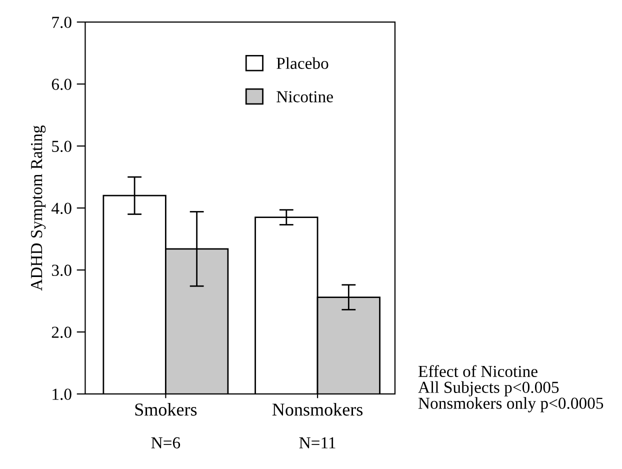 The image size is (622, 469). Describe the element at coordinates (302, 63) in the screenshot. I see `legend-label: Placebo` at that location.